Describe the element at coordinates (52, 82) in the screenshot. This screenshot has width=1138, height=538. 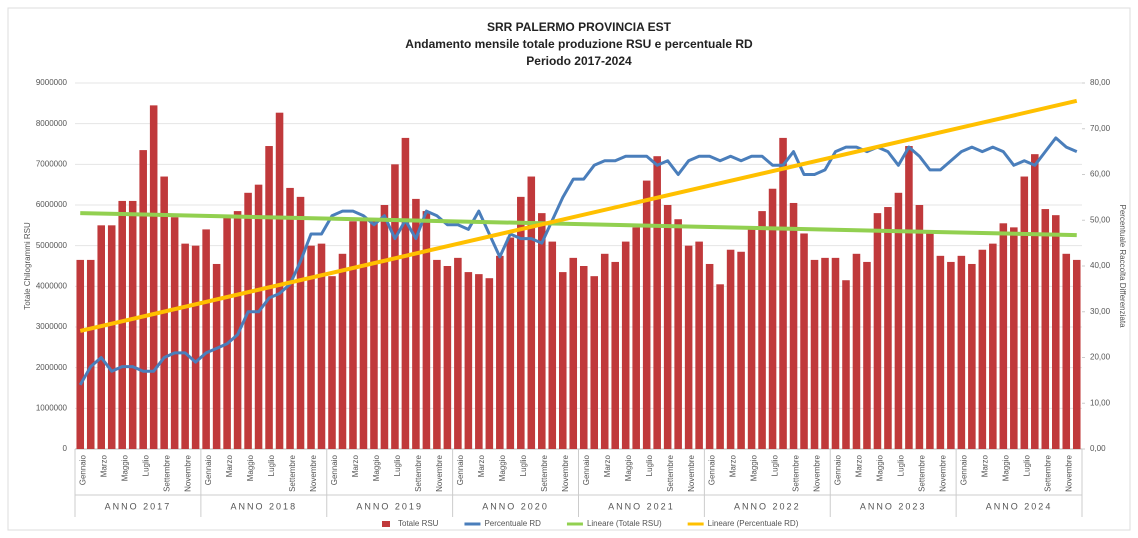
I see `y-tick-label: 9000000` at that location.